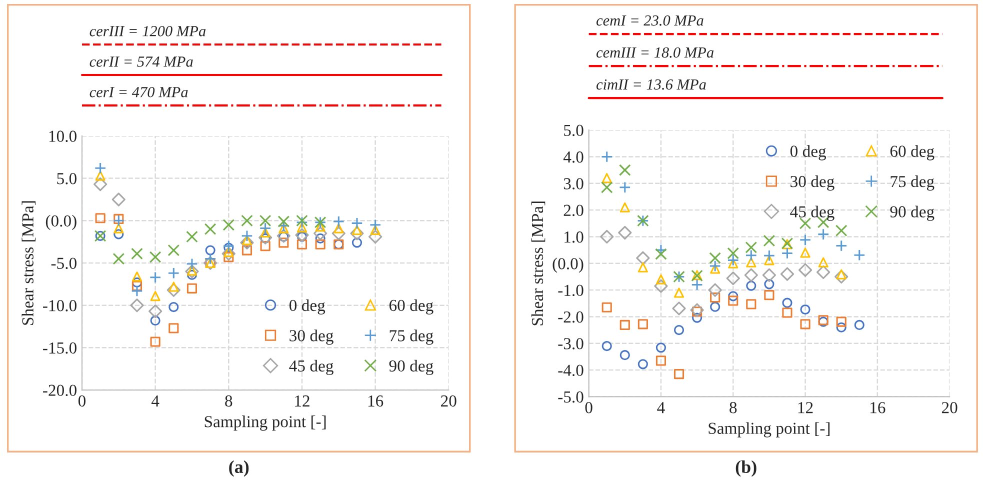  Describe the element at coordinates (239, 468) in the screenshot. I see `text: (a)` at that location.